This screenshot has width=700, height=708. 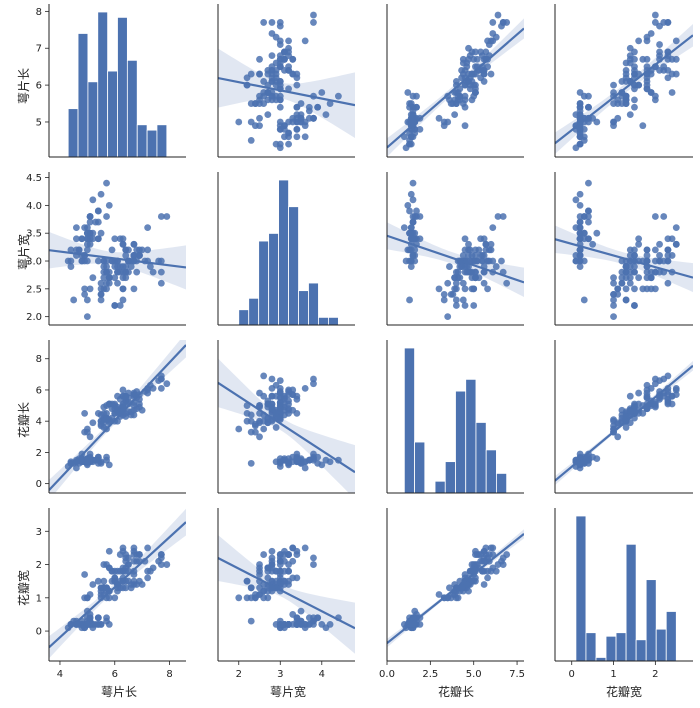 I want to click on x-axis-label-3: 花瓣宽, so click(x=624, y=691).